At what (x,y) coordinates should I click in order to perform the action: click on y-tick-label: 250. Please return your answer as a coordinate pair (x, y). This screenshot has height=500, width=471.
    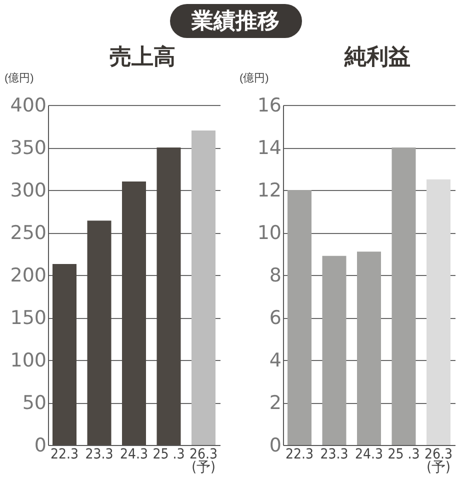
    Looking at the image, I should click on (28, 233).